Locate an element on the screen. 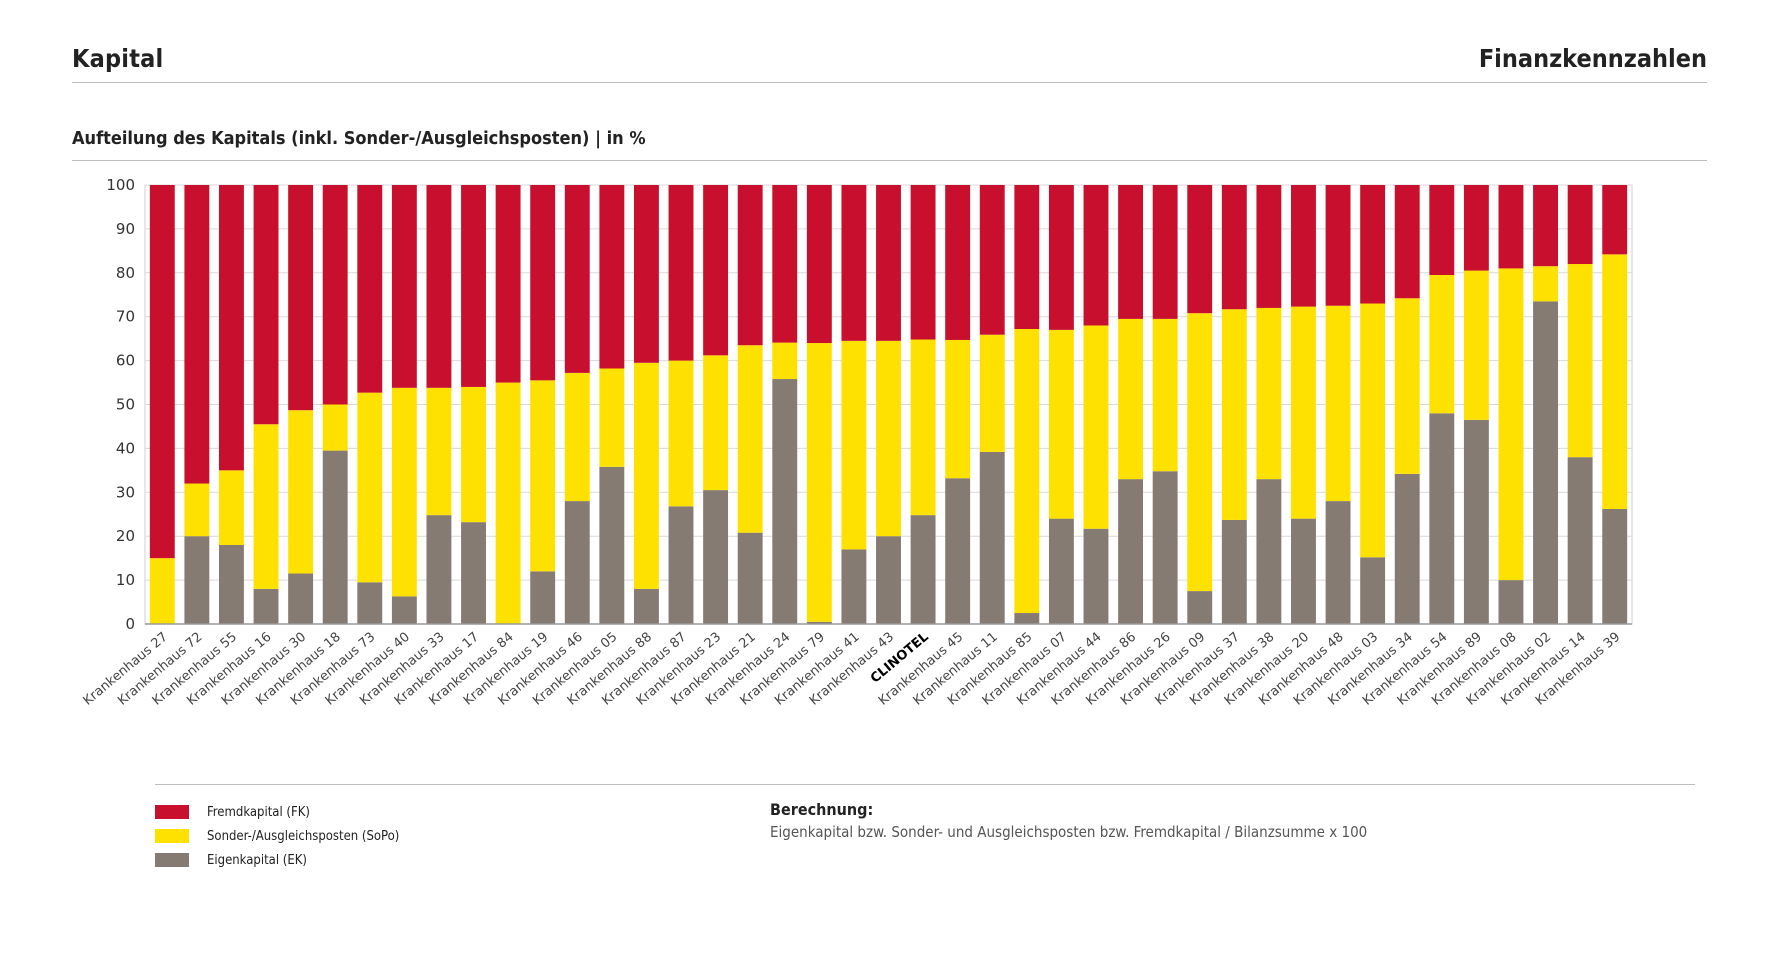  legend-label-fk: Fremdkapital (FK) is located at coordinates (258, 812).